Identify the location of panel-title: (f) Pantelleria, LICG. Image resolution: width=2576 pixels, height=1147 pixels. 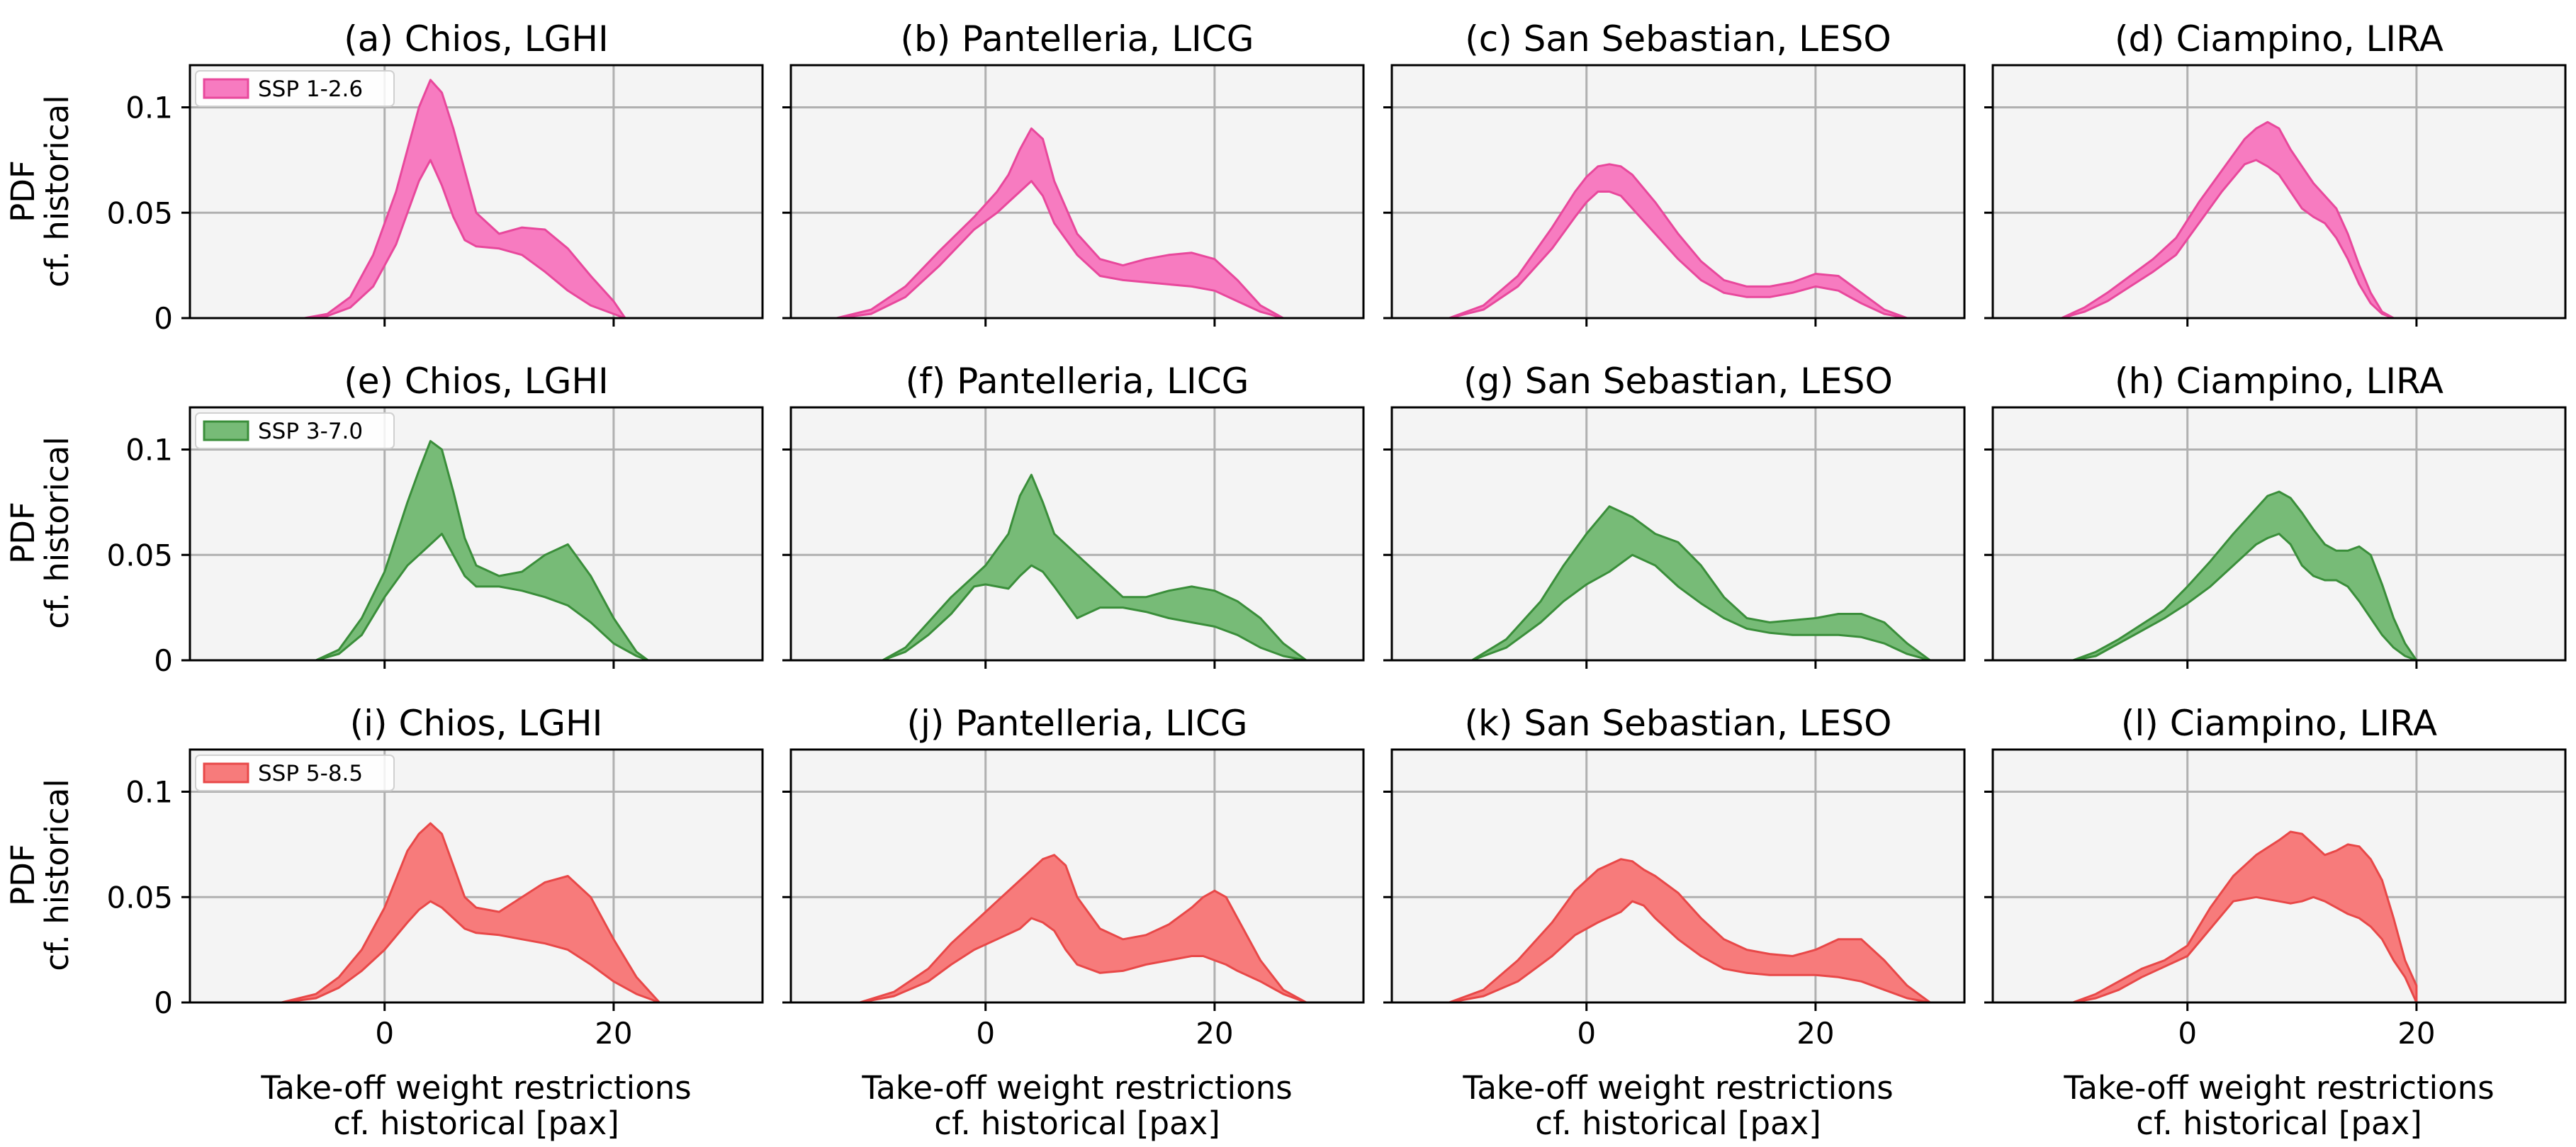
(1077, 381).